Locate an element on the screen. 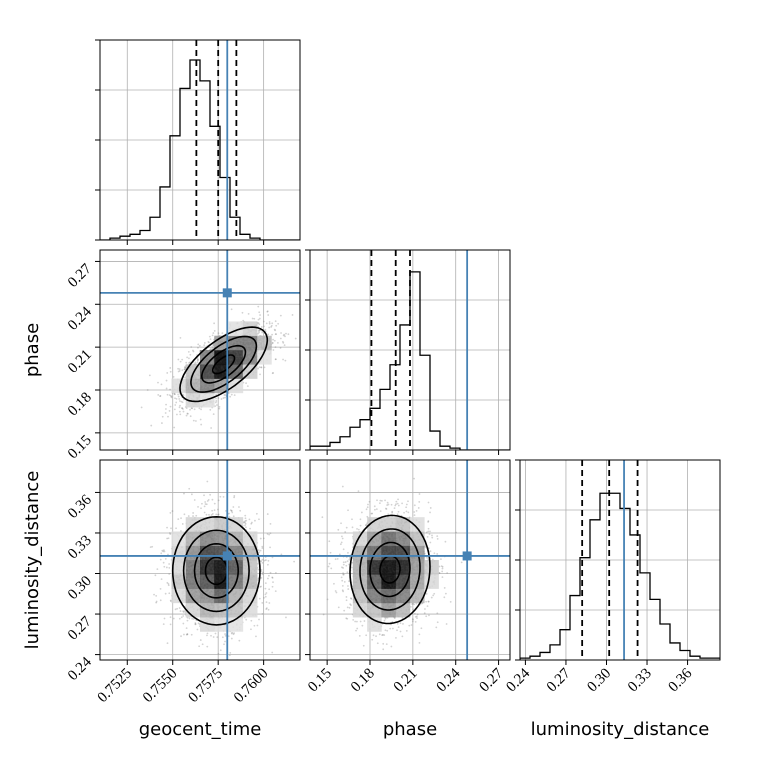  histogram-step is located at coordinates (620, 576).